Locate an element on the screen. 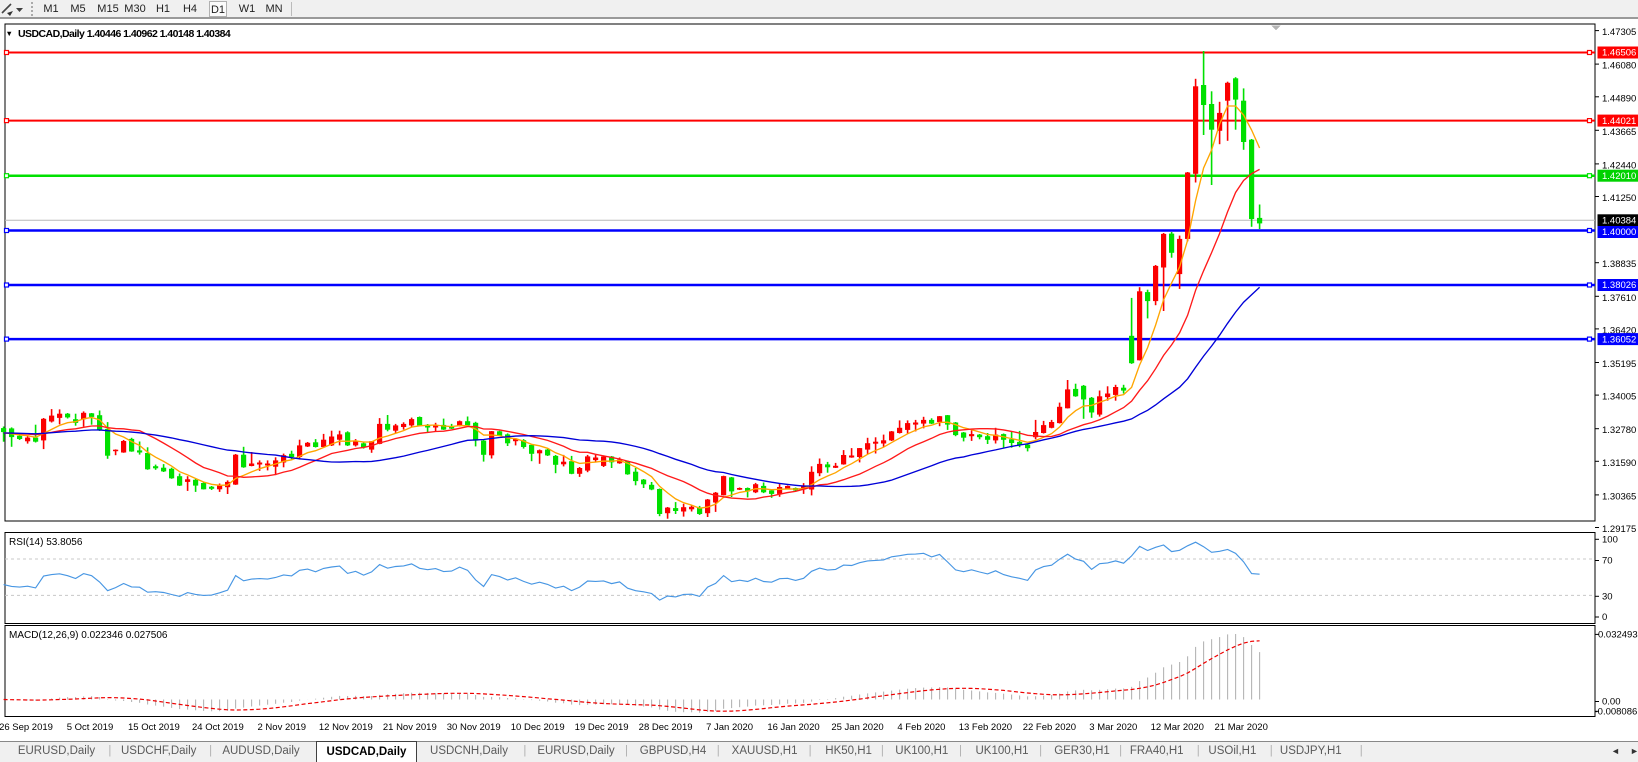  svg-text: 1.46506 is located at coordinates (1619, 53).